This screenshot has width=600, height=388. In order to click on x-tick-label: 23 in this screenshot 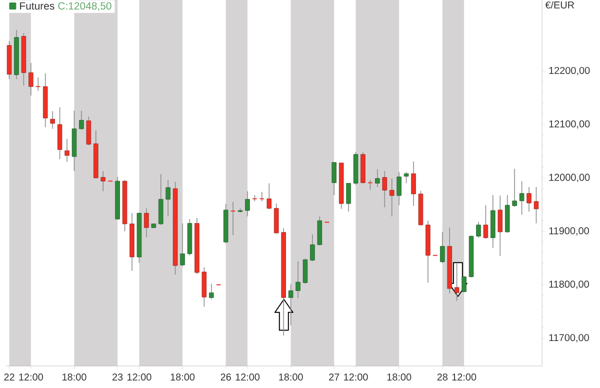, I will do `click(117, 377)`.